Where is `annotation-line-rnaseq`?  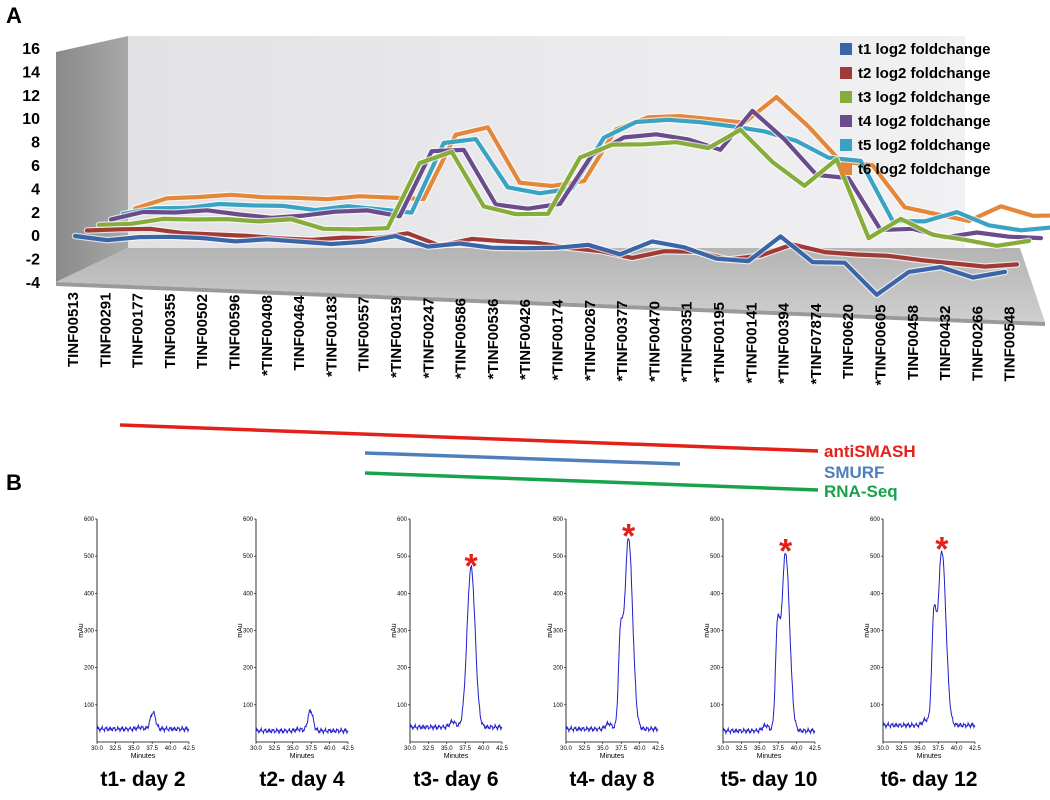
annotation-line-rnaseq is located at coordinates (591, 481).